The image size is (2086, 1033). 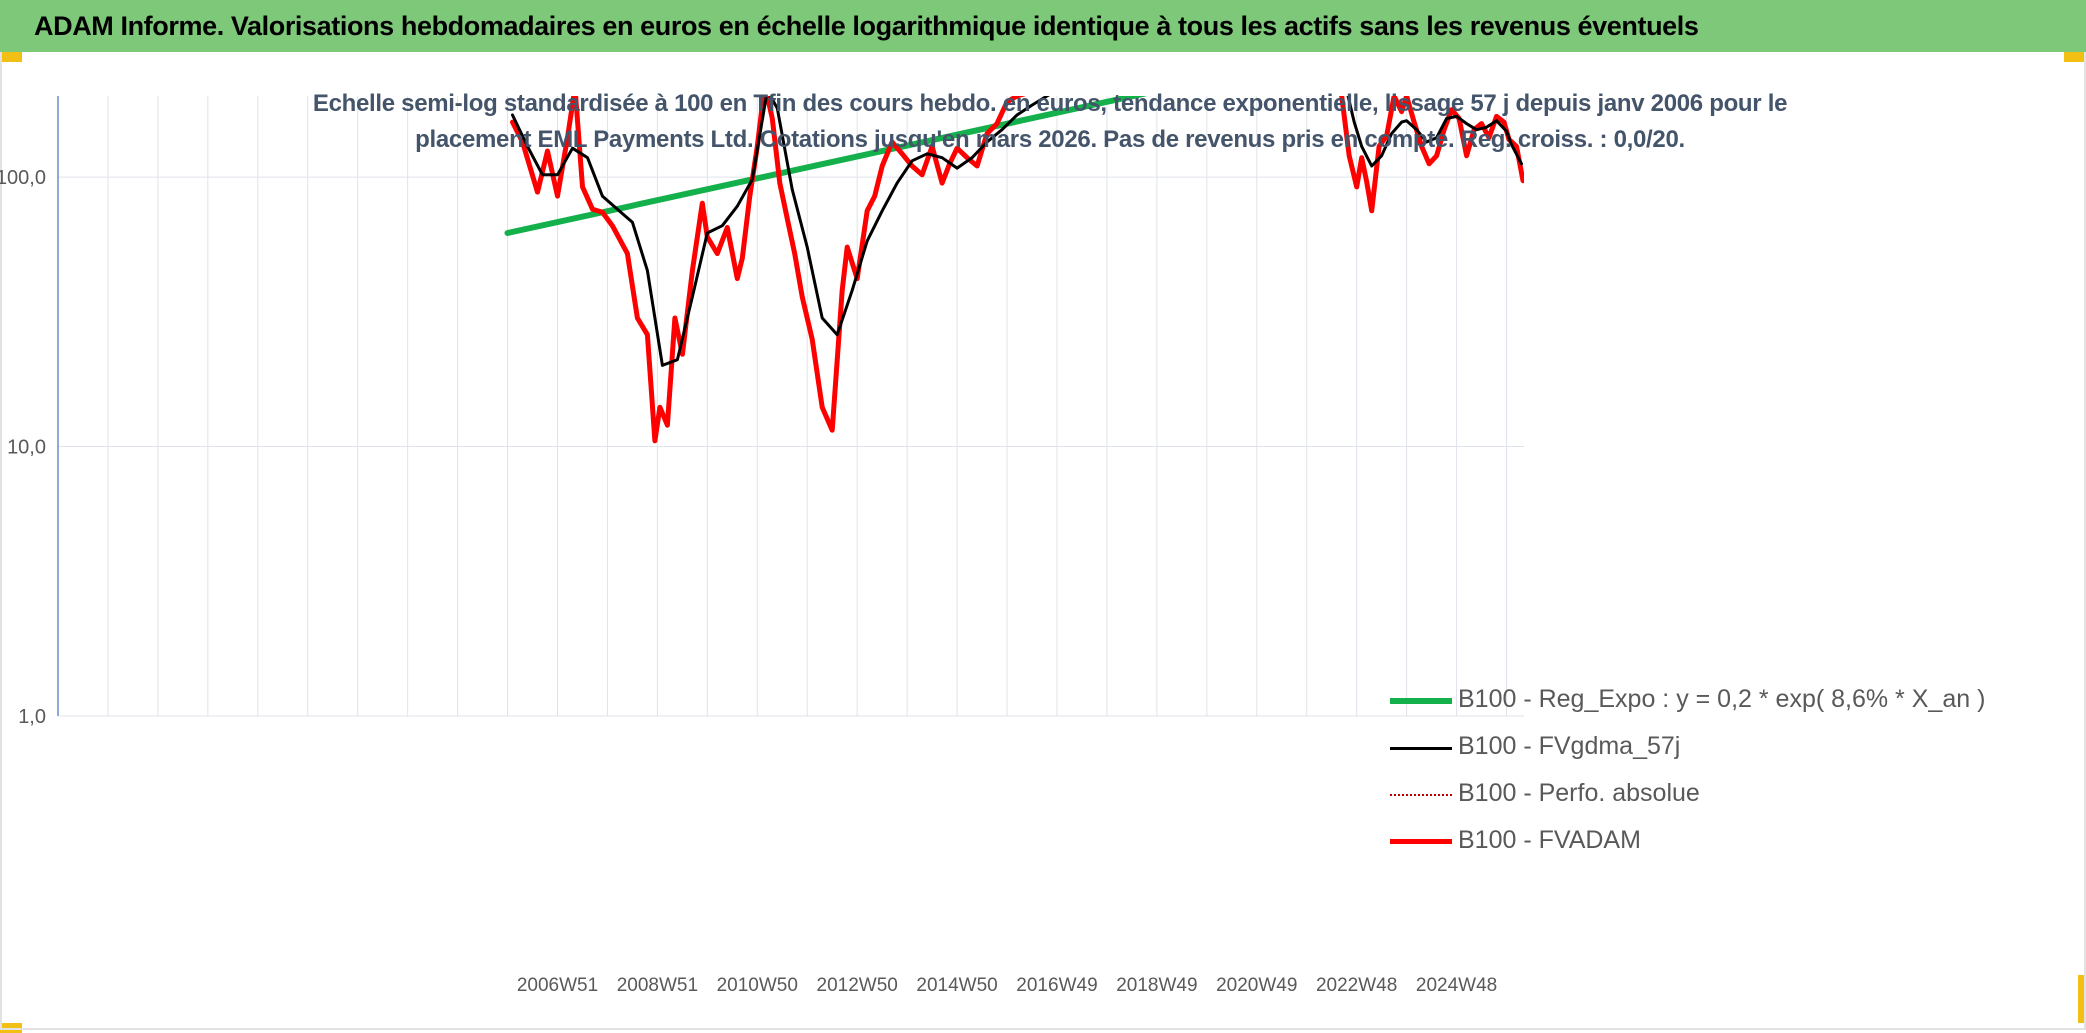 What do you see at coordinates (2075, 57) in the screenshot?
I see `corner-accent-top-right` at bounding box center [2075, 57].